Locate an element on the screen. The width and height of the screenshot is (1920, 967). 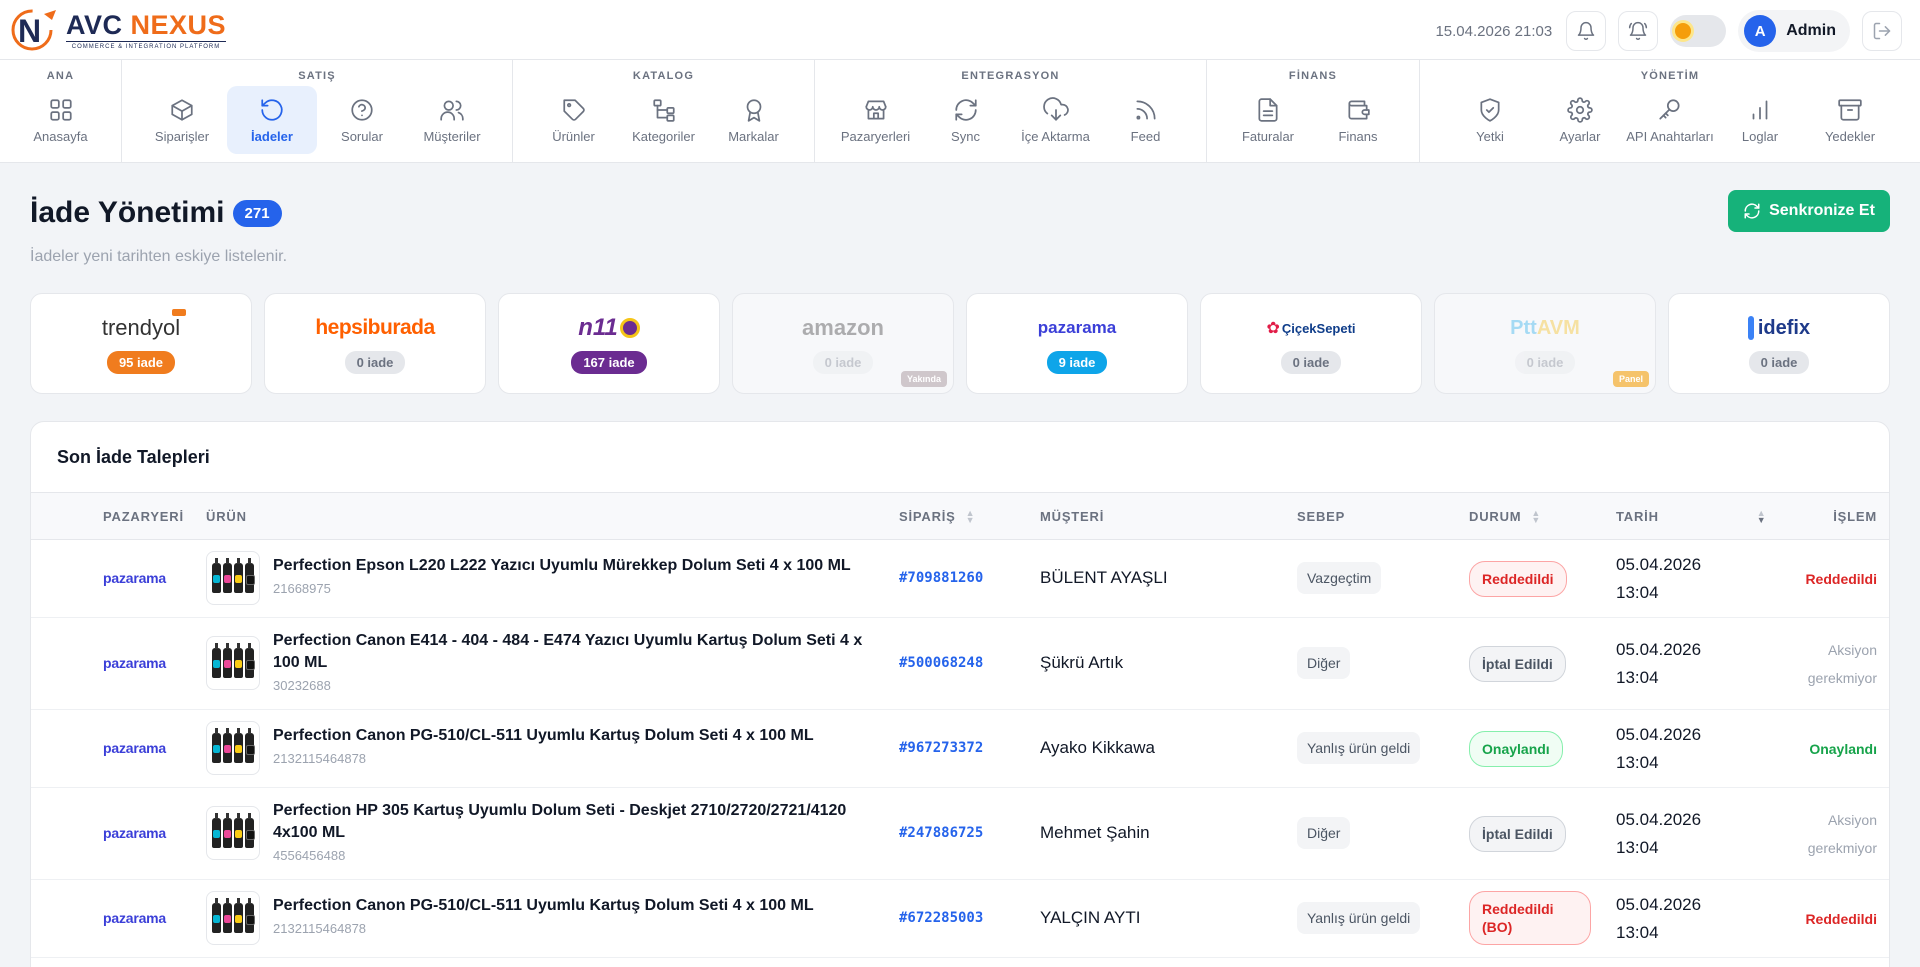
nav-item-rss: Feed is located at coordinates (1146, 120).